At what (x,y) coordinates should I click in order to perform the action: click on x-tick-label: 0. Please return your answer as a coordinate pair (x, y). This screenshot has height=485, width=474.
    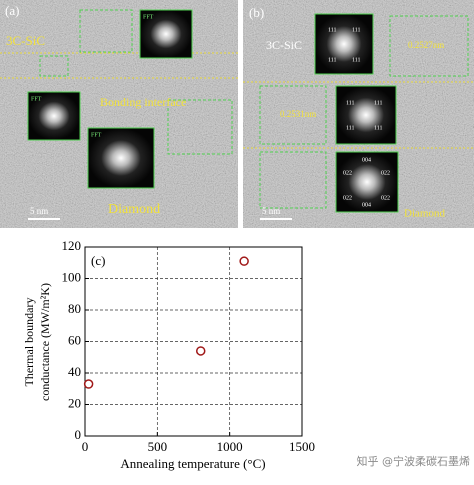
    Looking at the image, I should click on (85, 446).